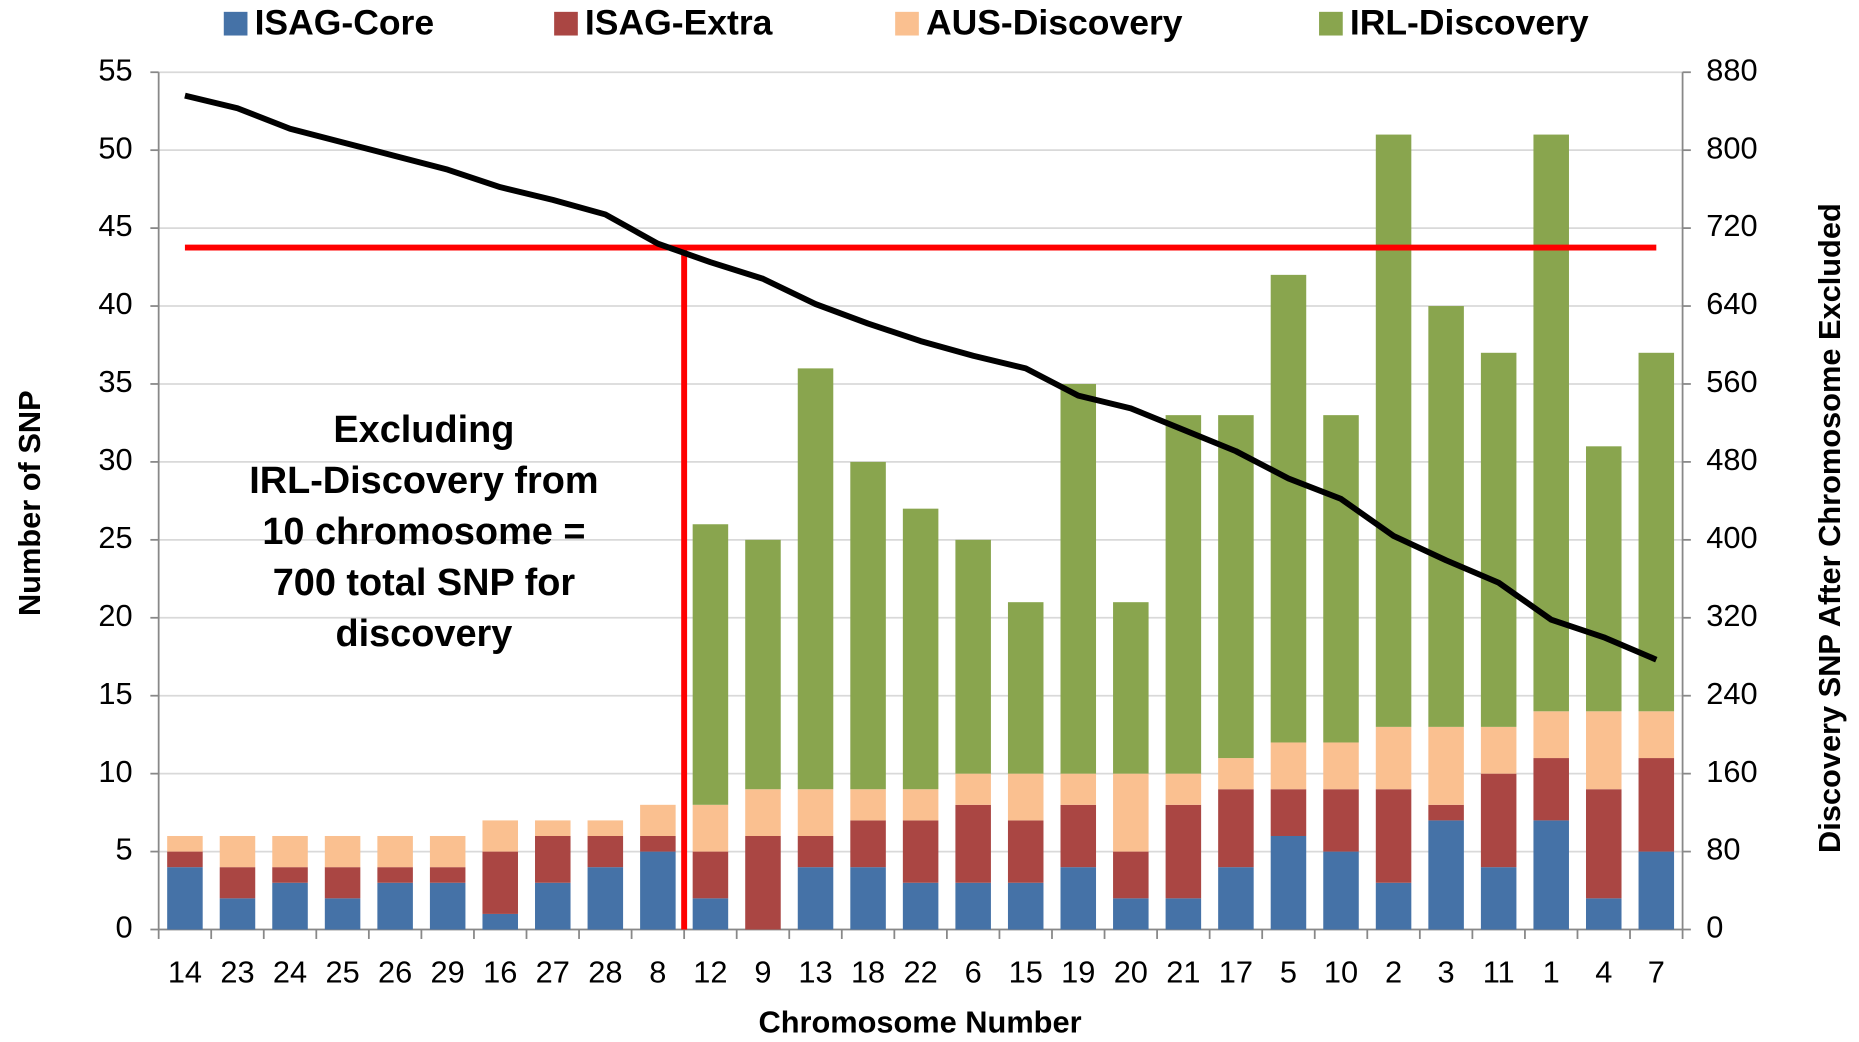  I want to click on x-tick-label: 29, so click(448, 972).